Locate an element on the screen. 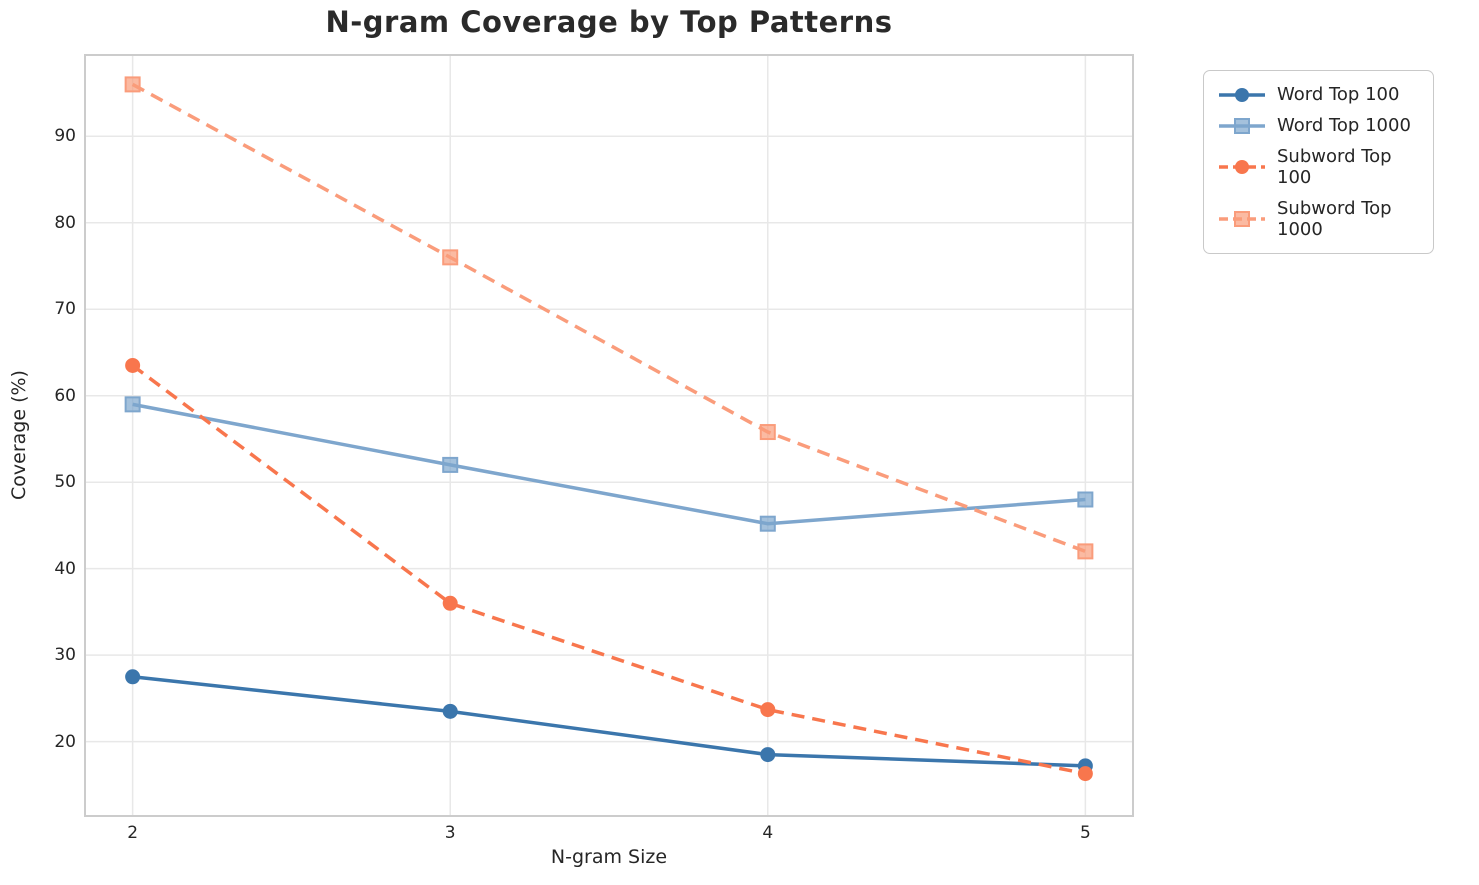 This screenshot has height=885, width=1479. legend-item-word-top-1000: Word Top 1000 is located at coordinates (1318, 125).